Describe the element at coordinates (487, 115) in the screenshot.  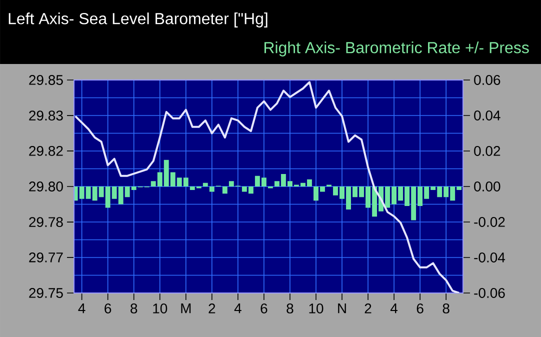
I see `y2-tick-label: 0.04` at that location.